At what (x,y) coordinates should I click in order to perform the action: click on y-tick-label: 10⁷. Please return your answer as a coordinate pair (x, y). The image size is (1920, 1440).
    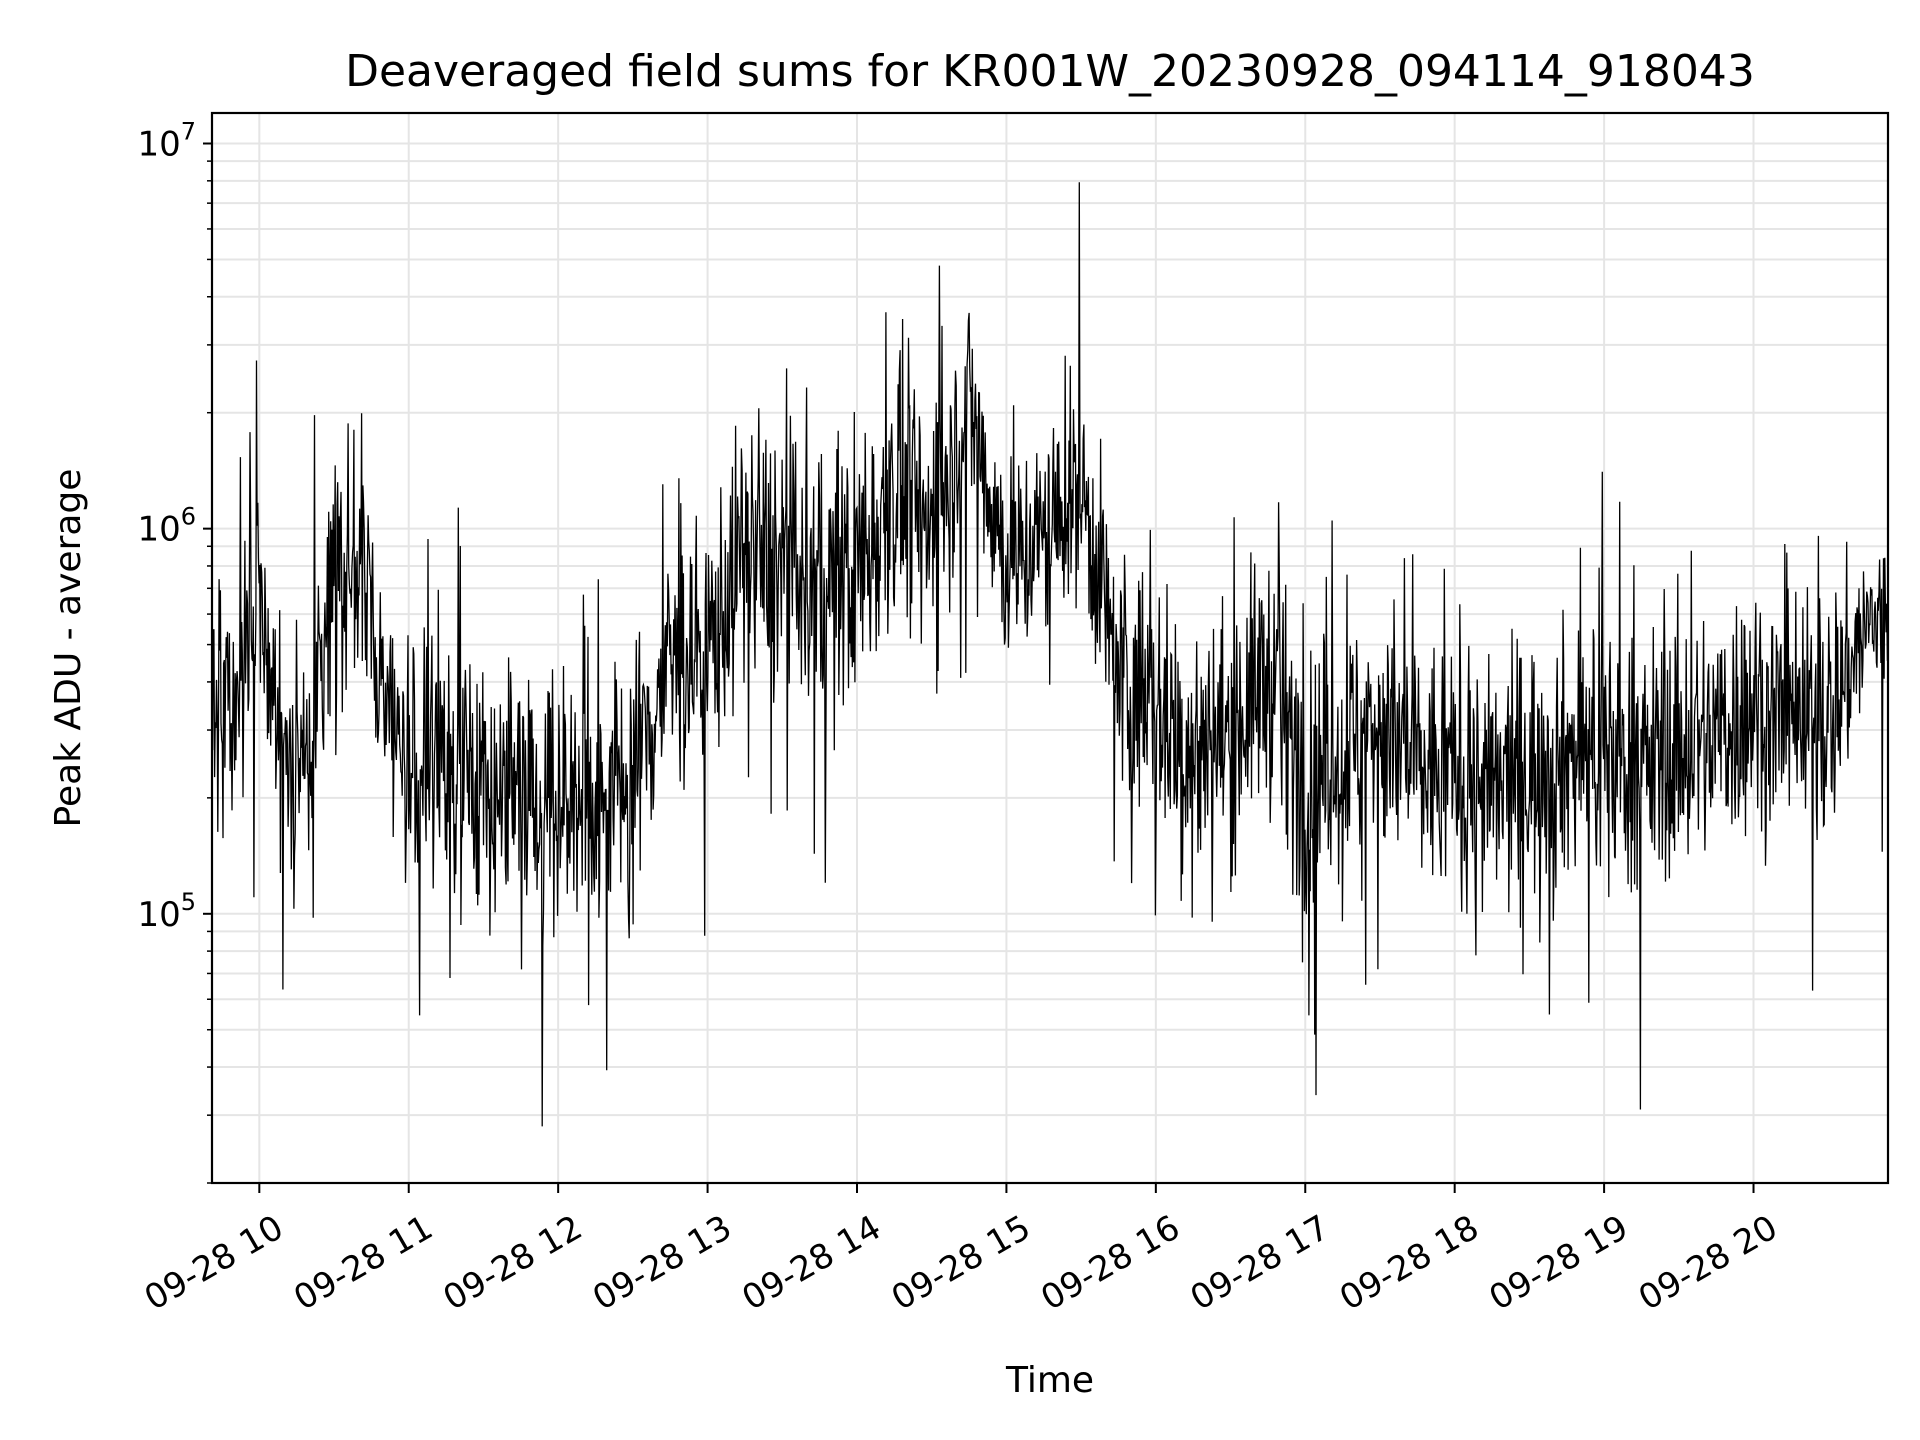
    Looking at the image, I should click on (166, 140).